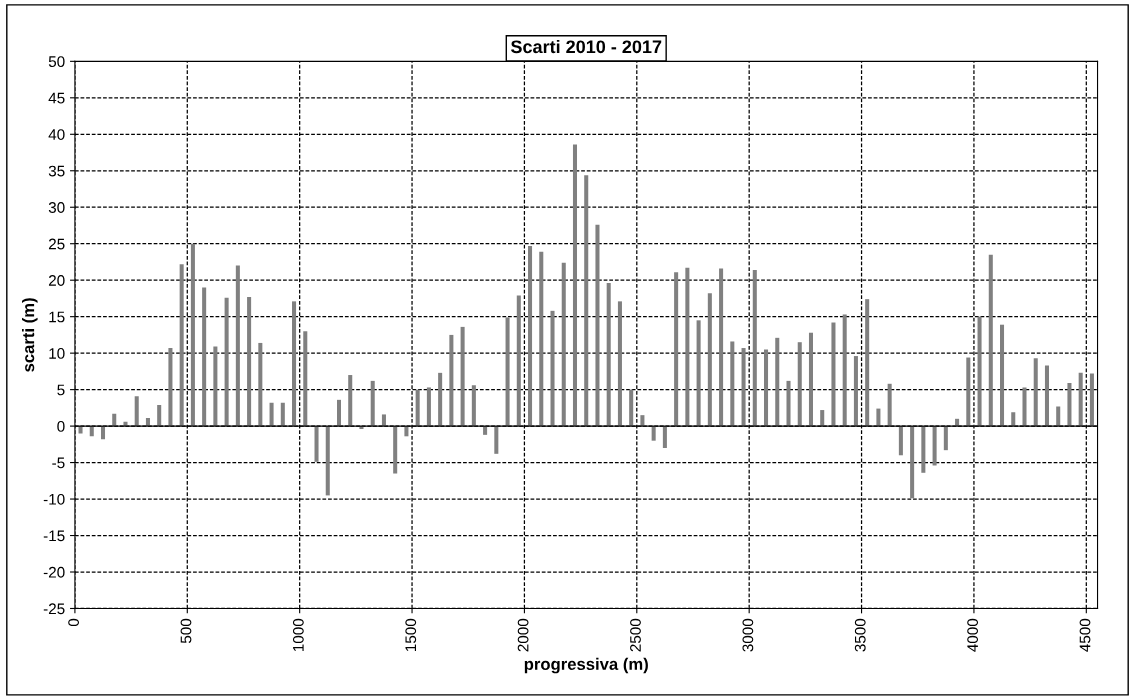 The image size is (1135, 697). I want to click on x-tick-label: 1500, so click(411, 635).